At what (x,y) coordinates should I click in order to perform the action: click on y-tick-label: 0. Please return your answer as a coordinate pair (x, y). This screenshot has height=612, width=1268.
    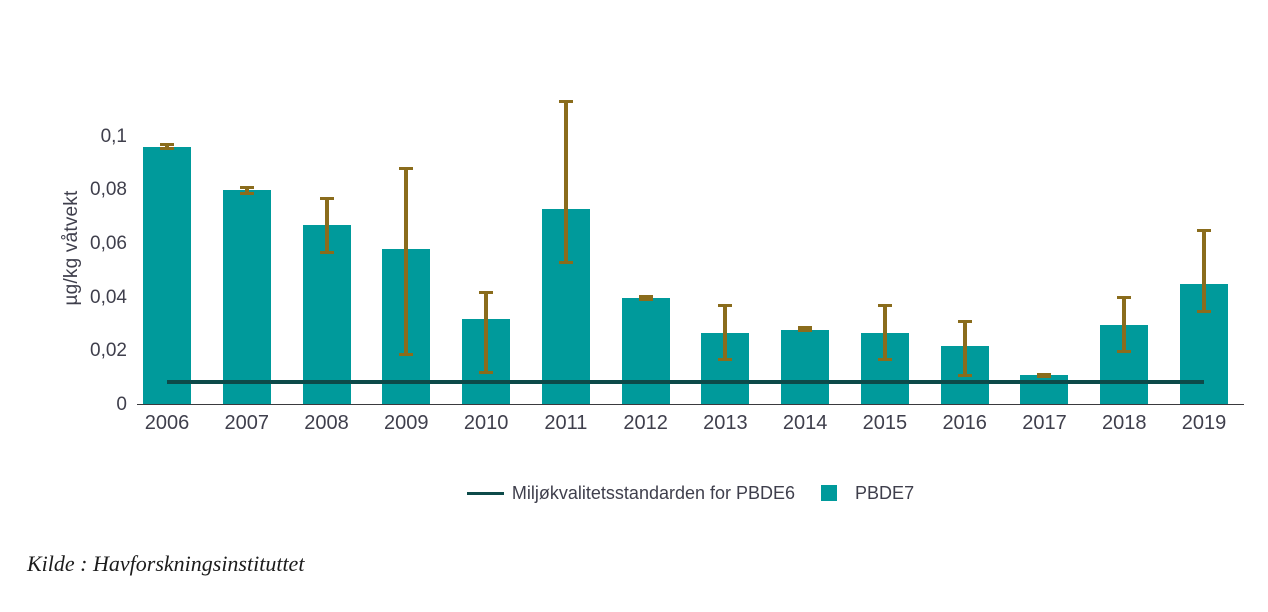
    Looking at the image, I should click on (121, 404).